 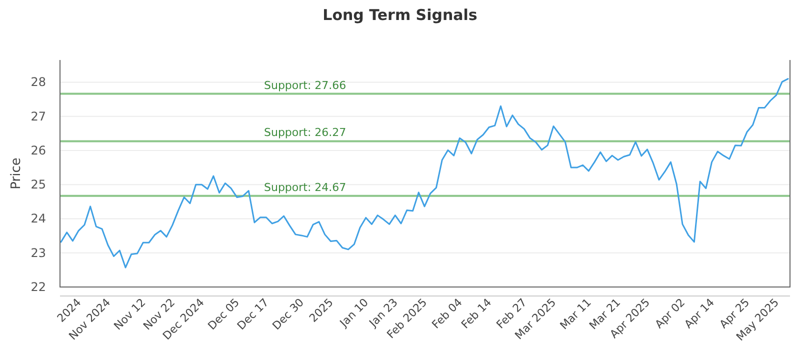 I want to click on y-tick-label: 27, so click(x=38, y=116).